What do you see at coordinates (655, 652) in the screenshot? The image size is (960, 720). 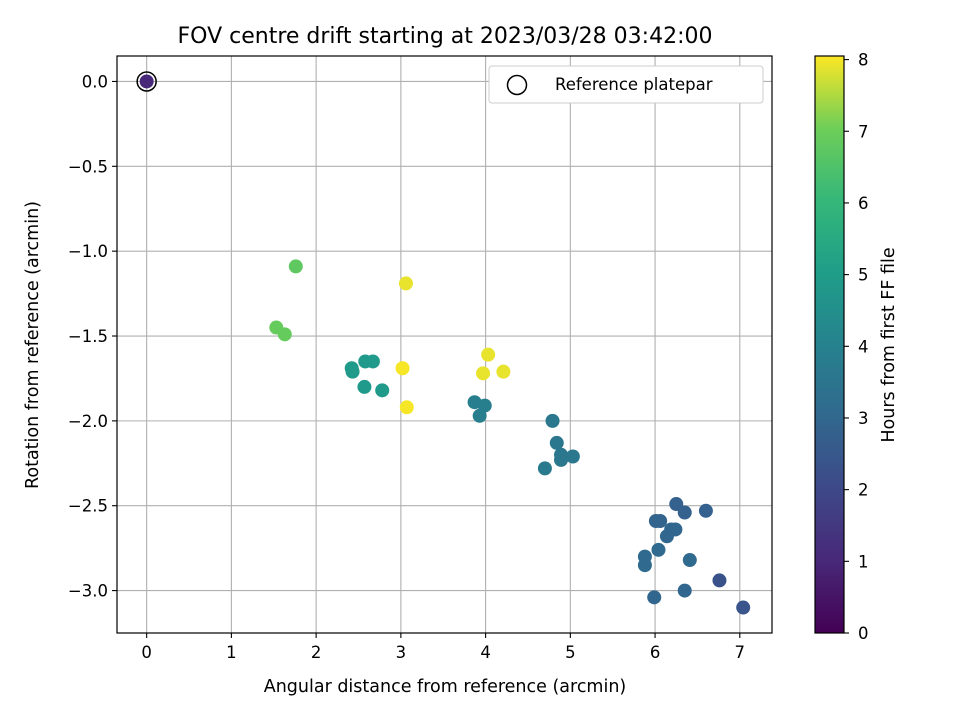 I see `x-tick-label: 6` at bounding box center [655, 652].